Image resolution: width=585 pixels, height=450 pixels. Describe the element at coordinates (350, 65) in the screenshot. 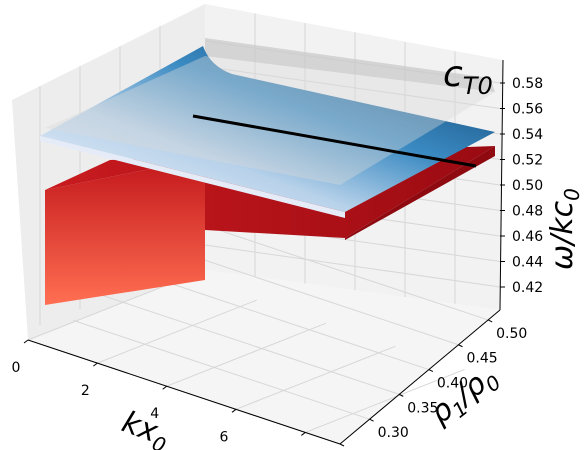

I see `ct0-plane-back` at that location.